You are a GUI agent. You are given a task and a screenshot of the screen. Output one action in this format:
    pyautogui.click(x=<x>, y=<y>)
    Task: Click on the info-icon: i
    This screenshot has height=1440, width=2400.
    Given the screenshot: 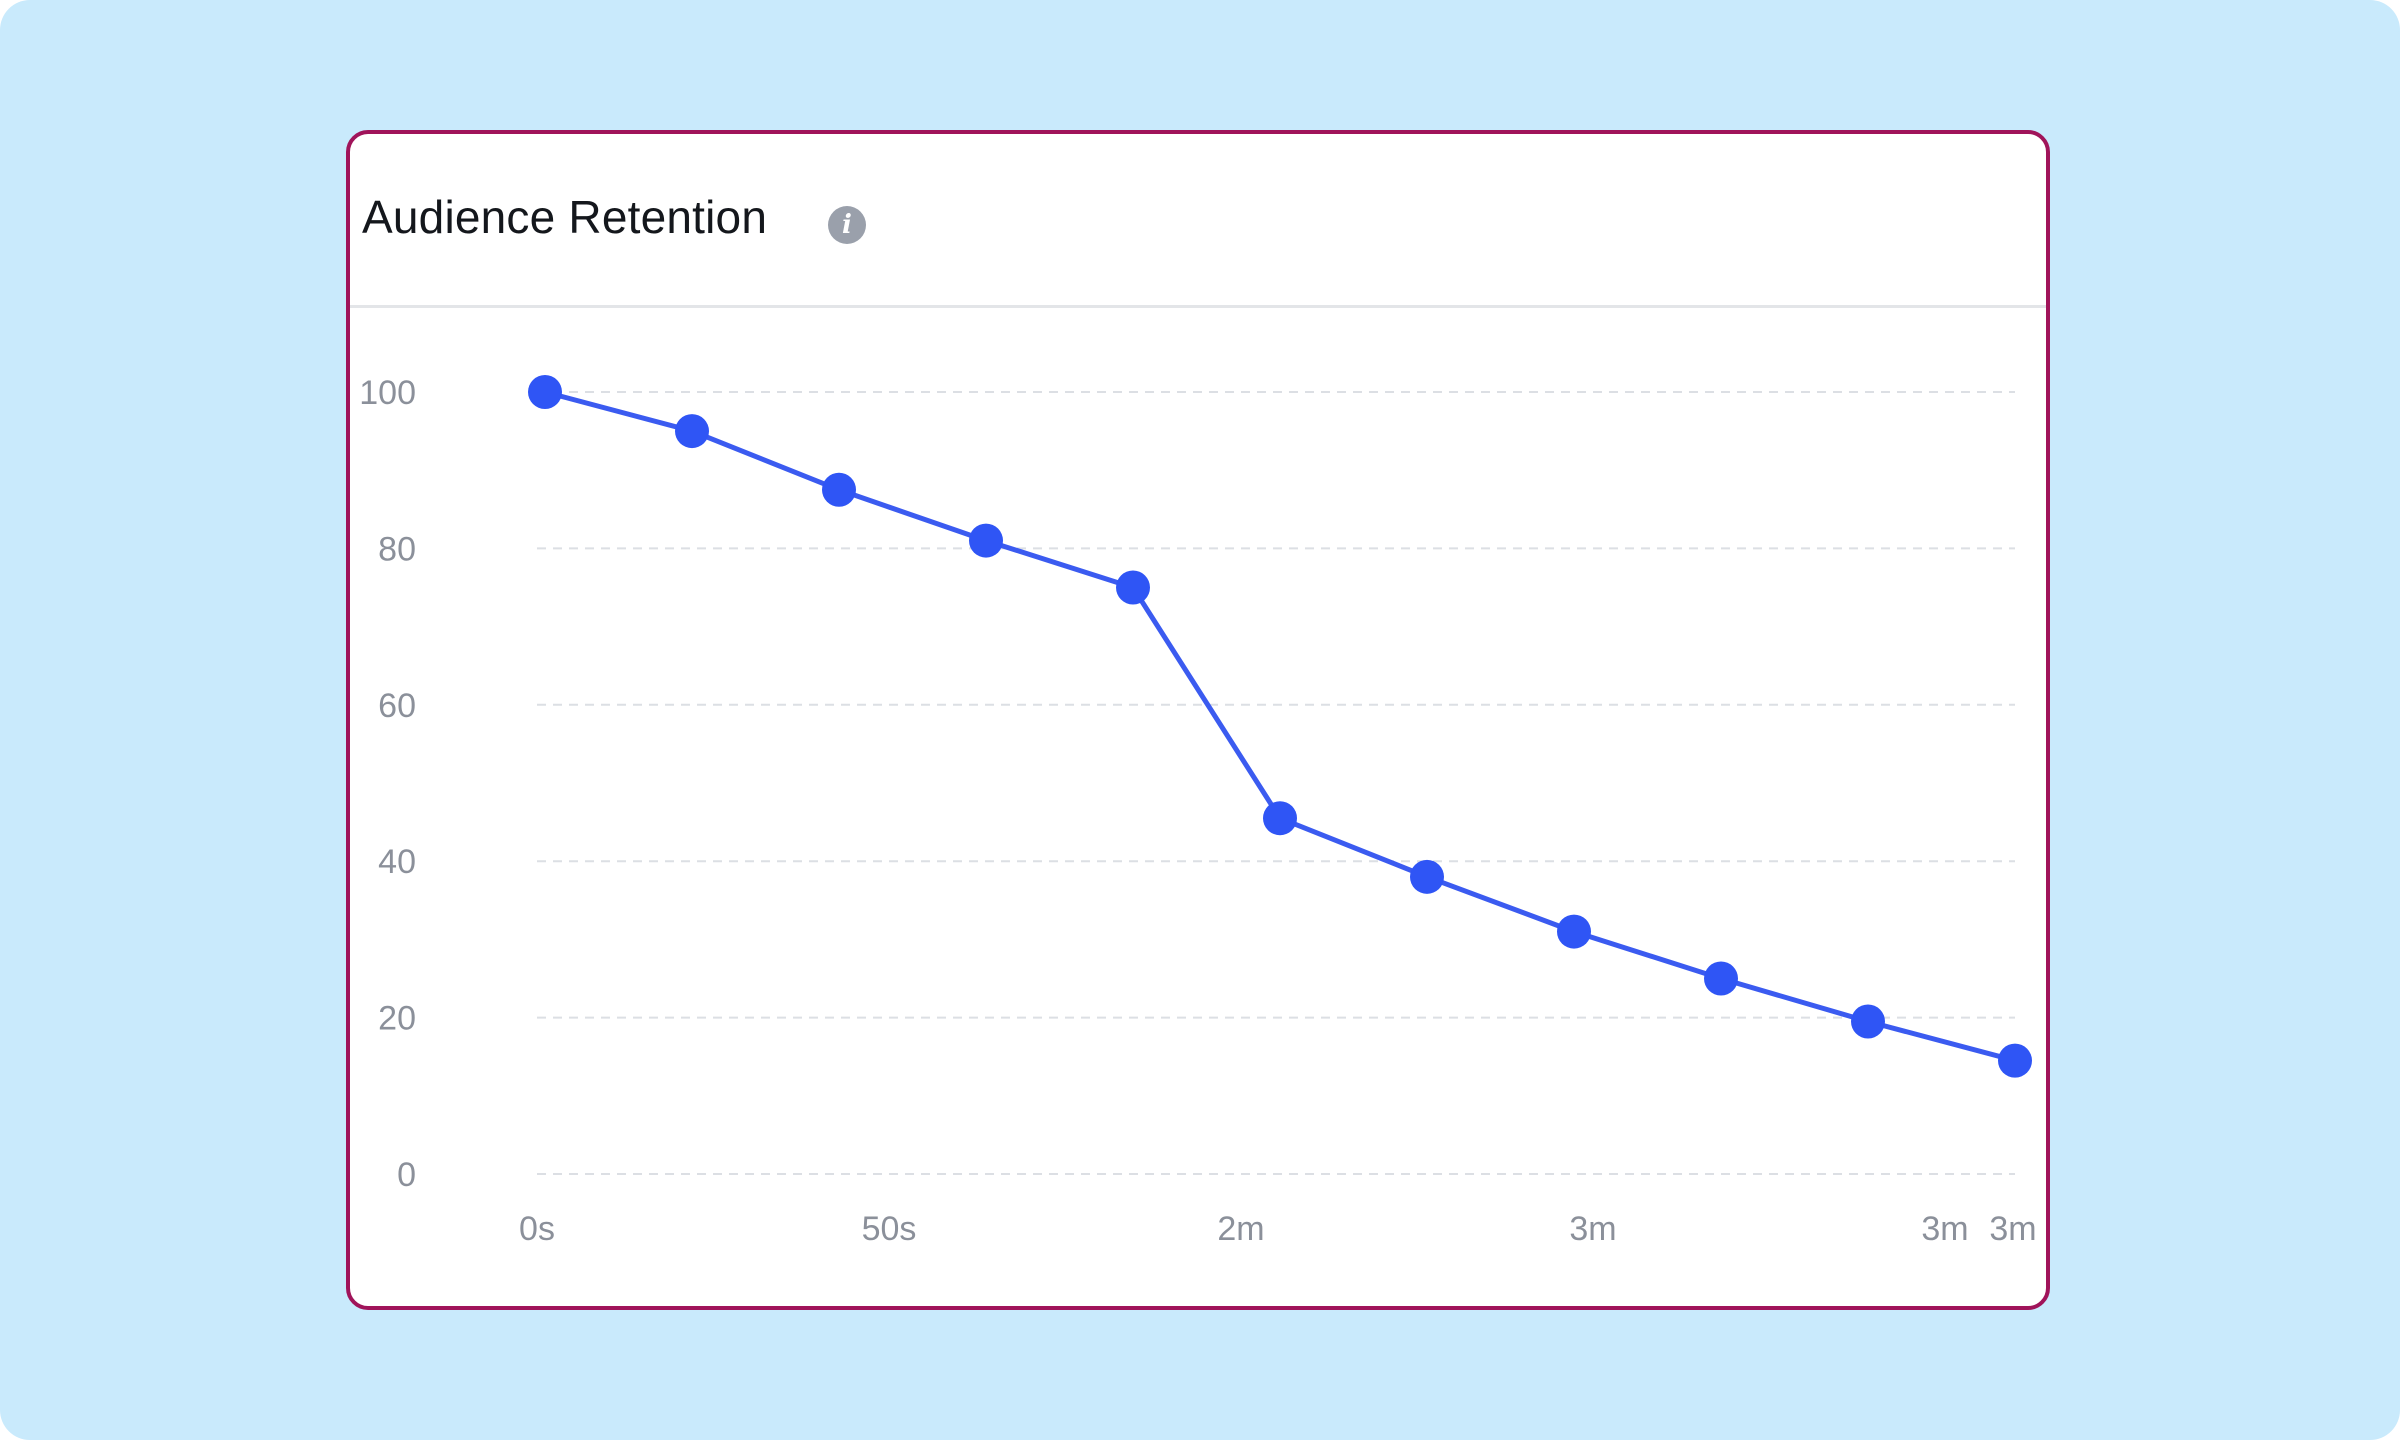 What is the action you would take?
    pyautogui.click(x=847, y=225)
    